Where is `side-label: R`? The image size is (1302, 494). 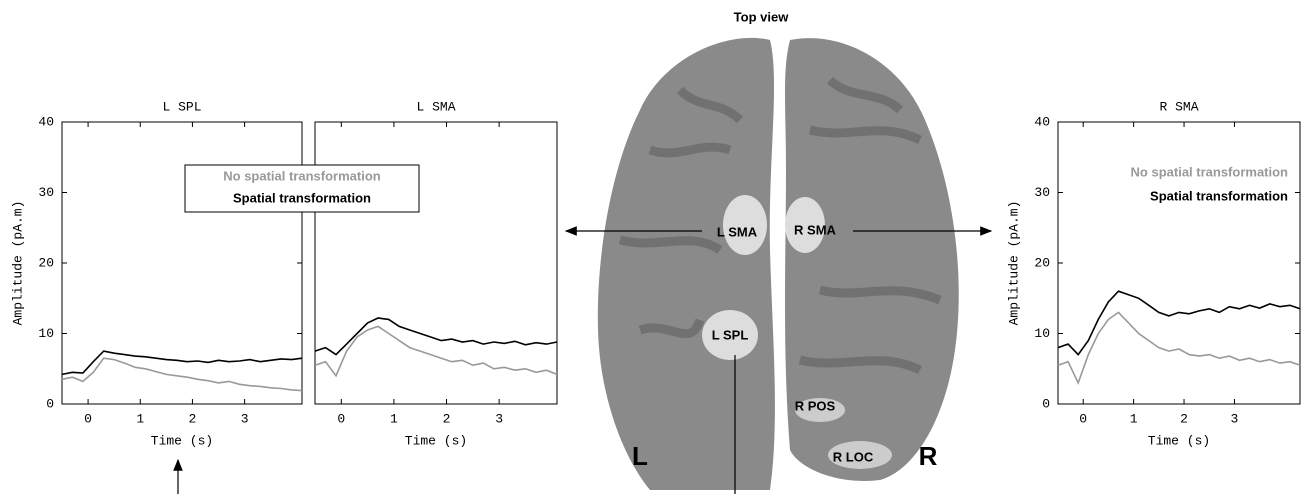
side-label: R is located at coordinates (928, 456).